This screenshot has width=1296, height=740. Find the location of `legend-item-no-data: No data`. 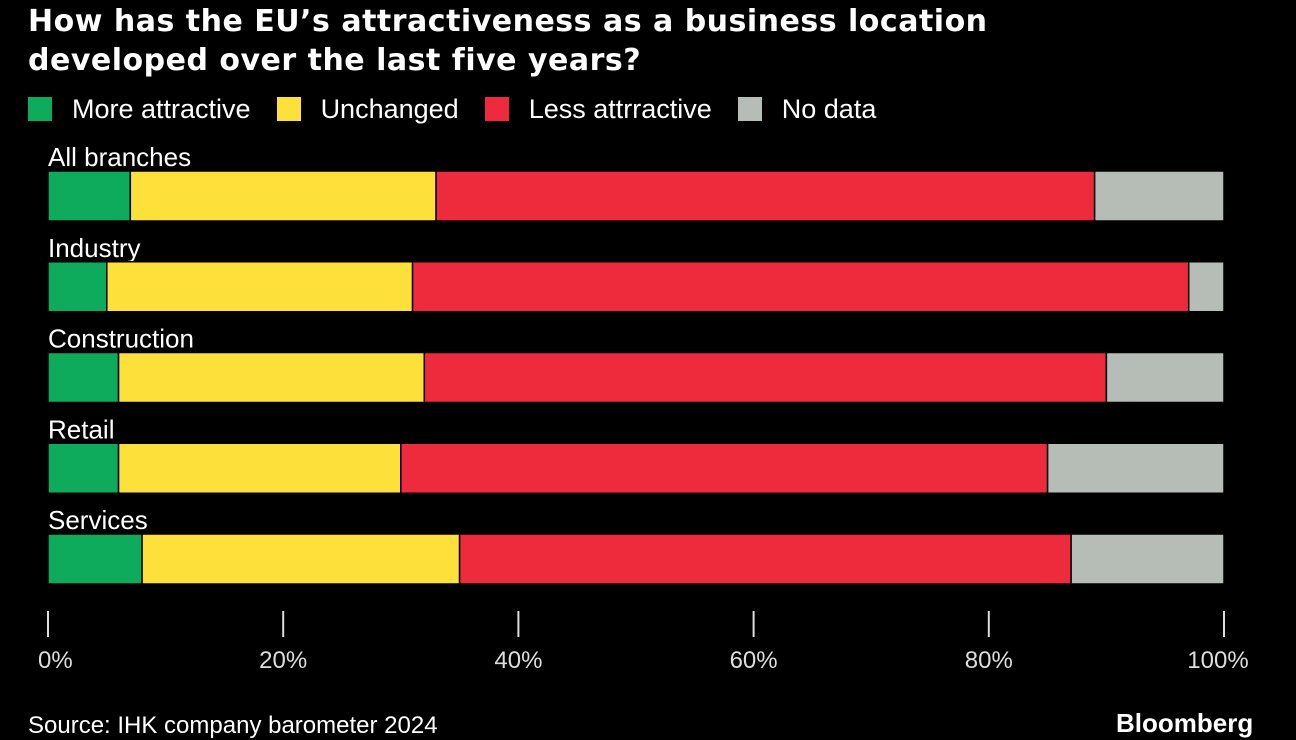

legend-item-no-data: No data is located at coordinates (807, 109).